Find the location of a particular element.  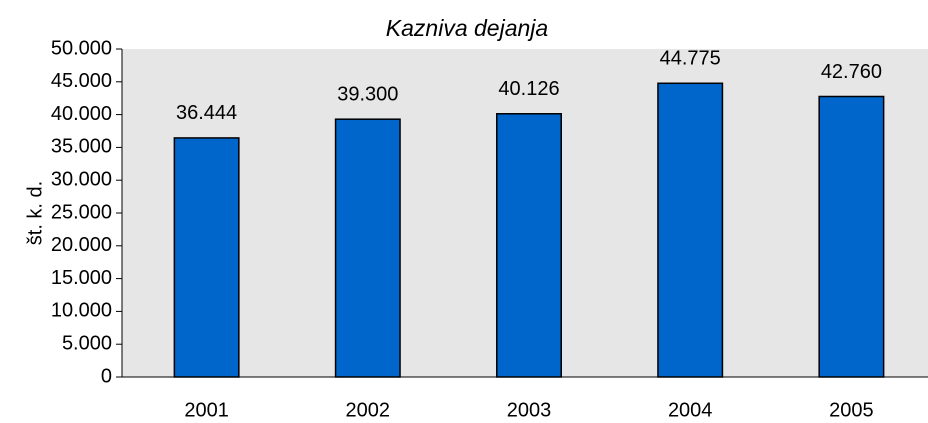

x-tick-label: 2003 is located at coordinates (529, 410).